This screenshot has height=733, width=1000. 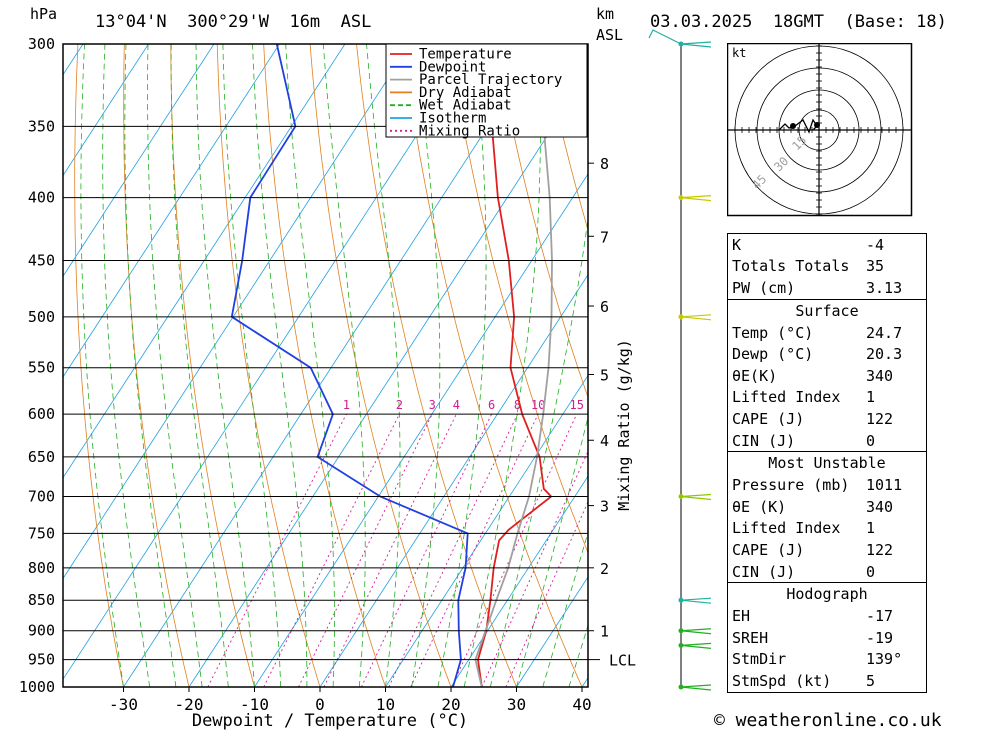 I want to click on surface-index-row: Dewp (°C) 20.3, so click(x=827, y=354).